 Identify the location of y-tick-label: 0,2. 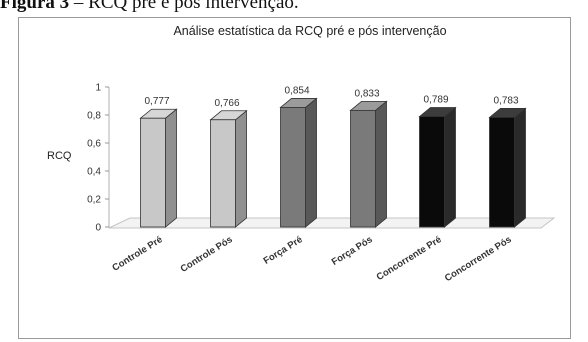
(94, 200).